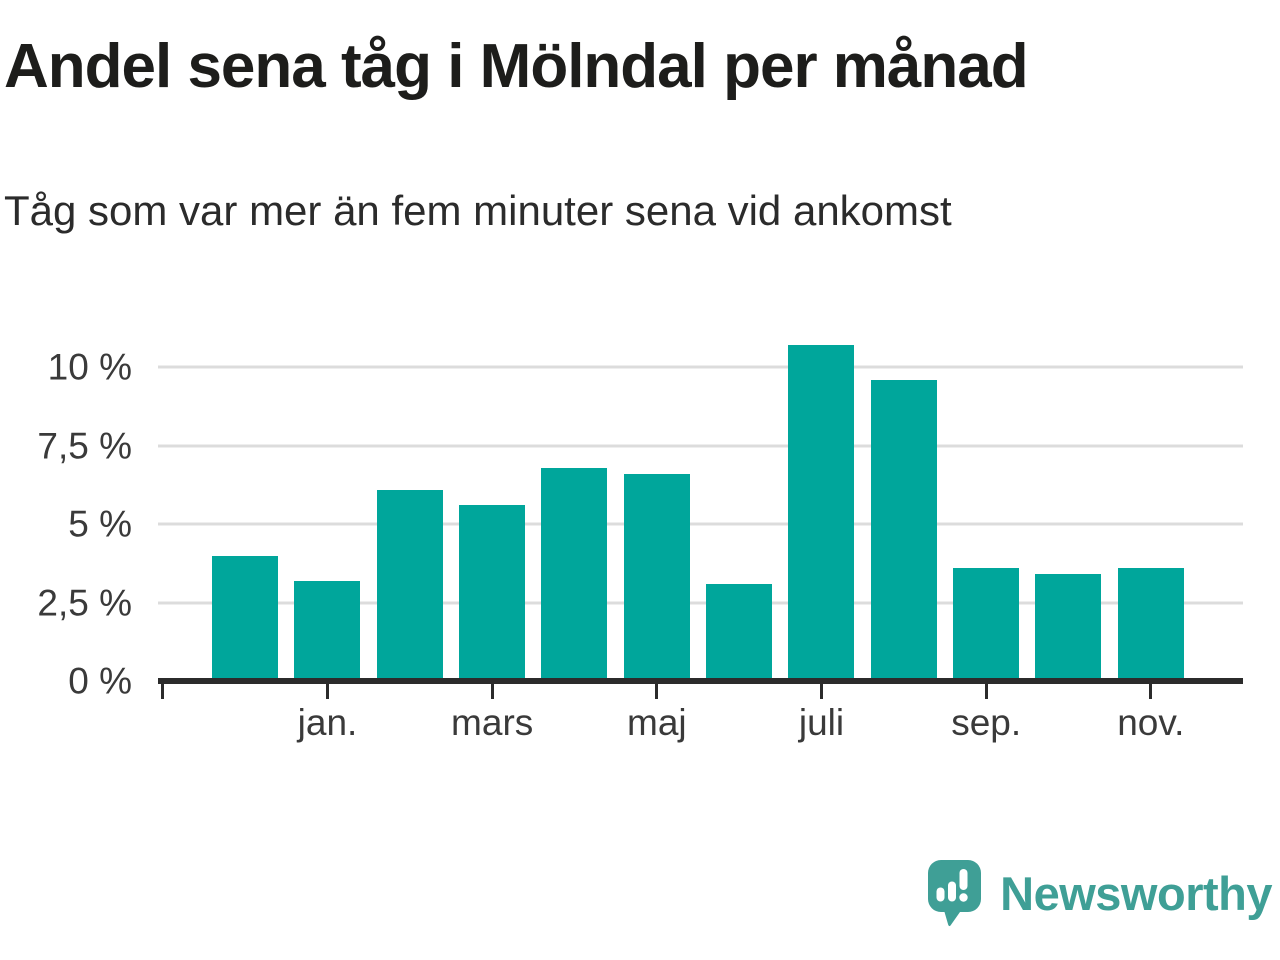 The width and height of the screenshot is (1280, 960). What do you see at coordinates (700, 691) in the screenshot?
I see `x-axis-ticks` at bounding box center [700, 691].